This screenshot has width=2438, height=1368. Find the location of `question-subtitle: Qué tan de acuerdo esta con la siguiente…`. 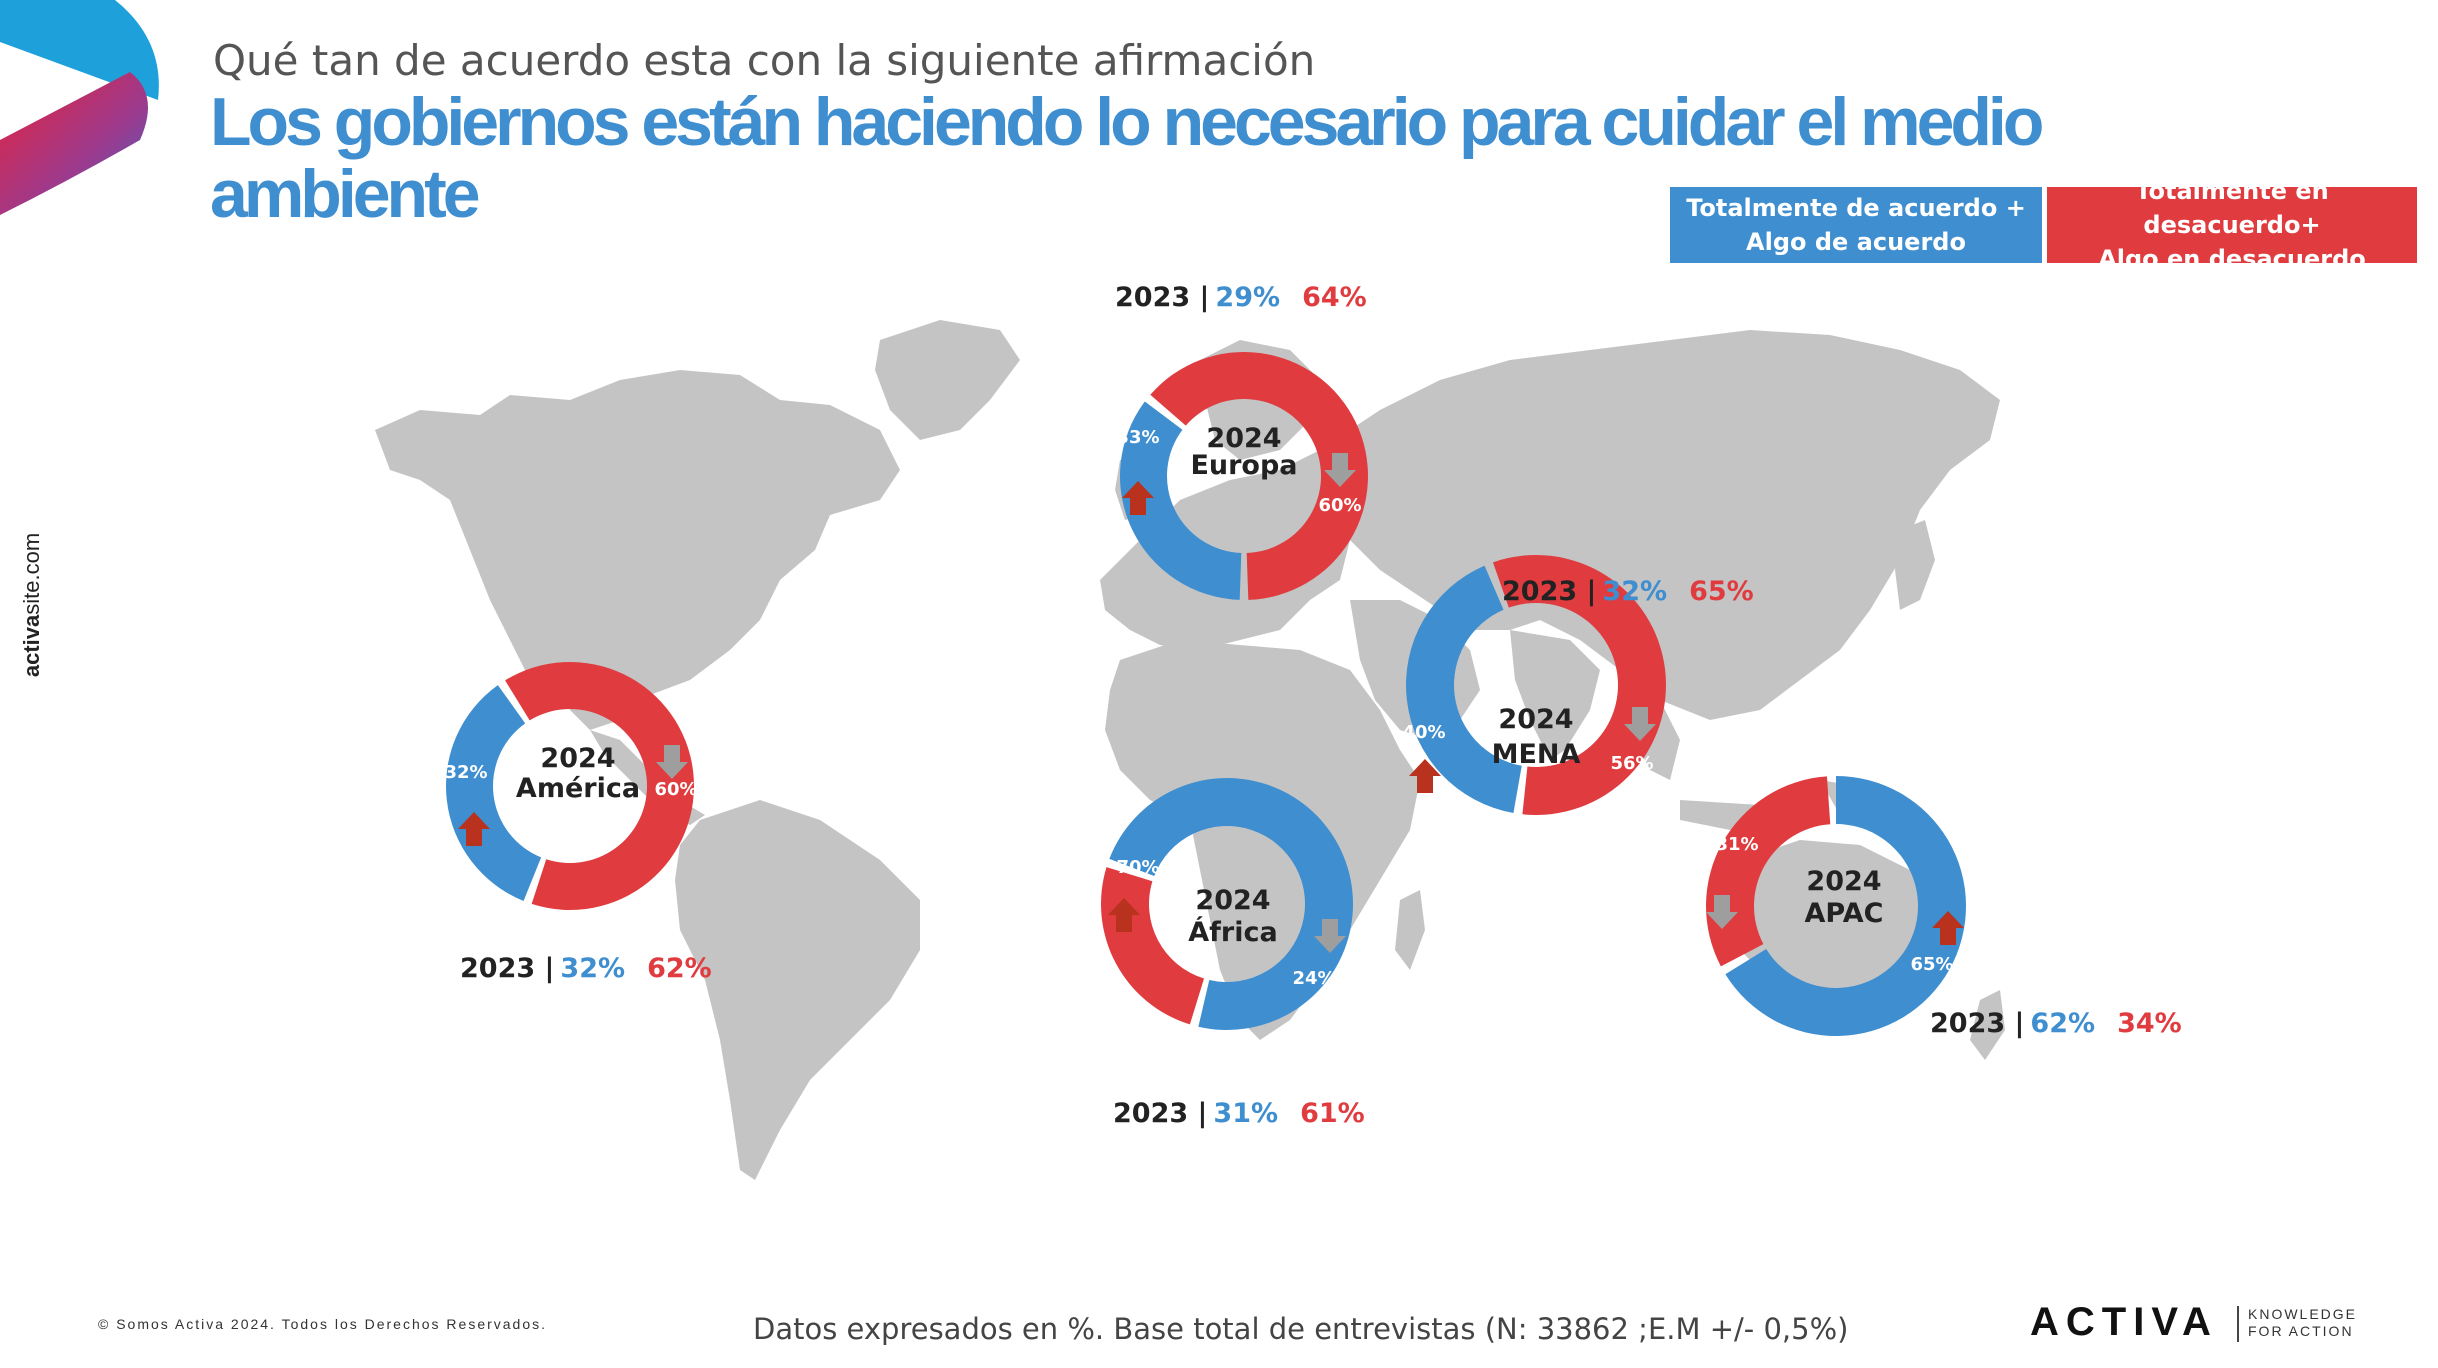

question-subtitle: Qué tan de acuerdo esta con la siguiente… is located at coordinates (764, 60).